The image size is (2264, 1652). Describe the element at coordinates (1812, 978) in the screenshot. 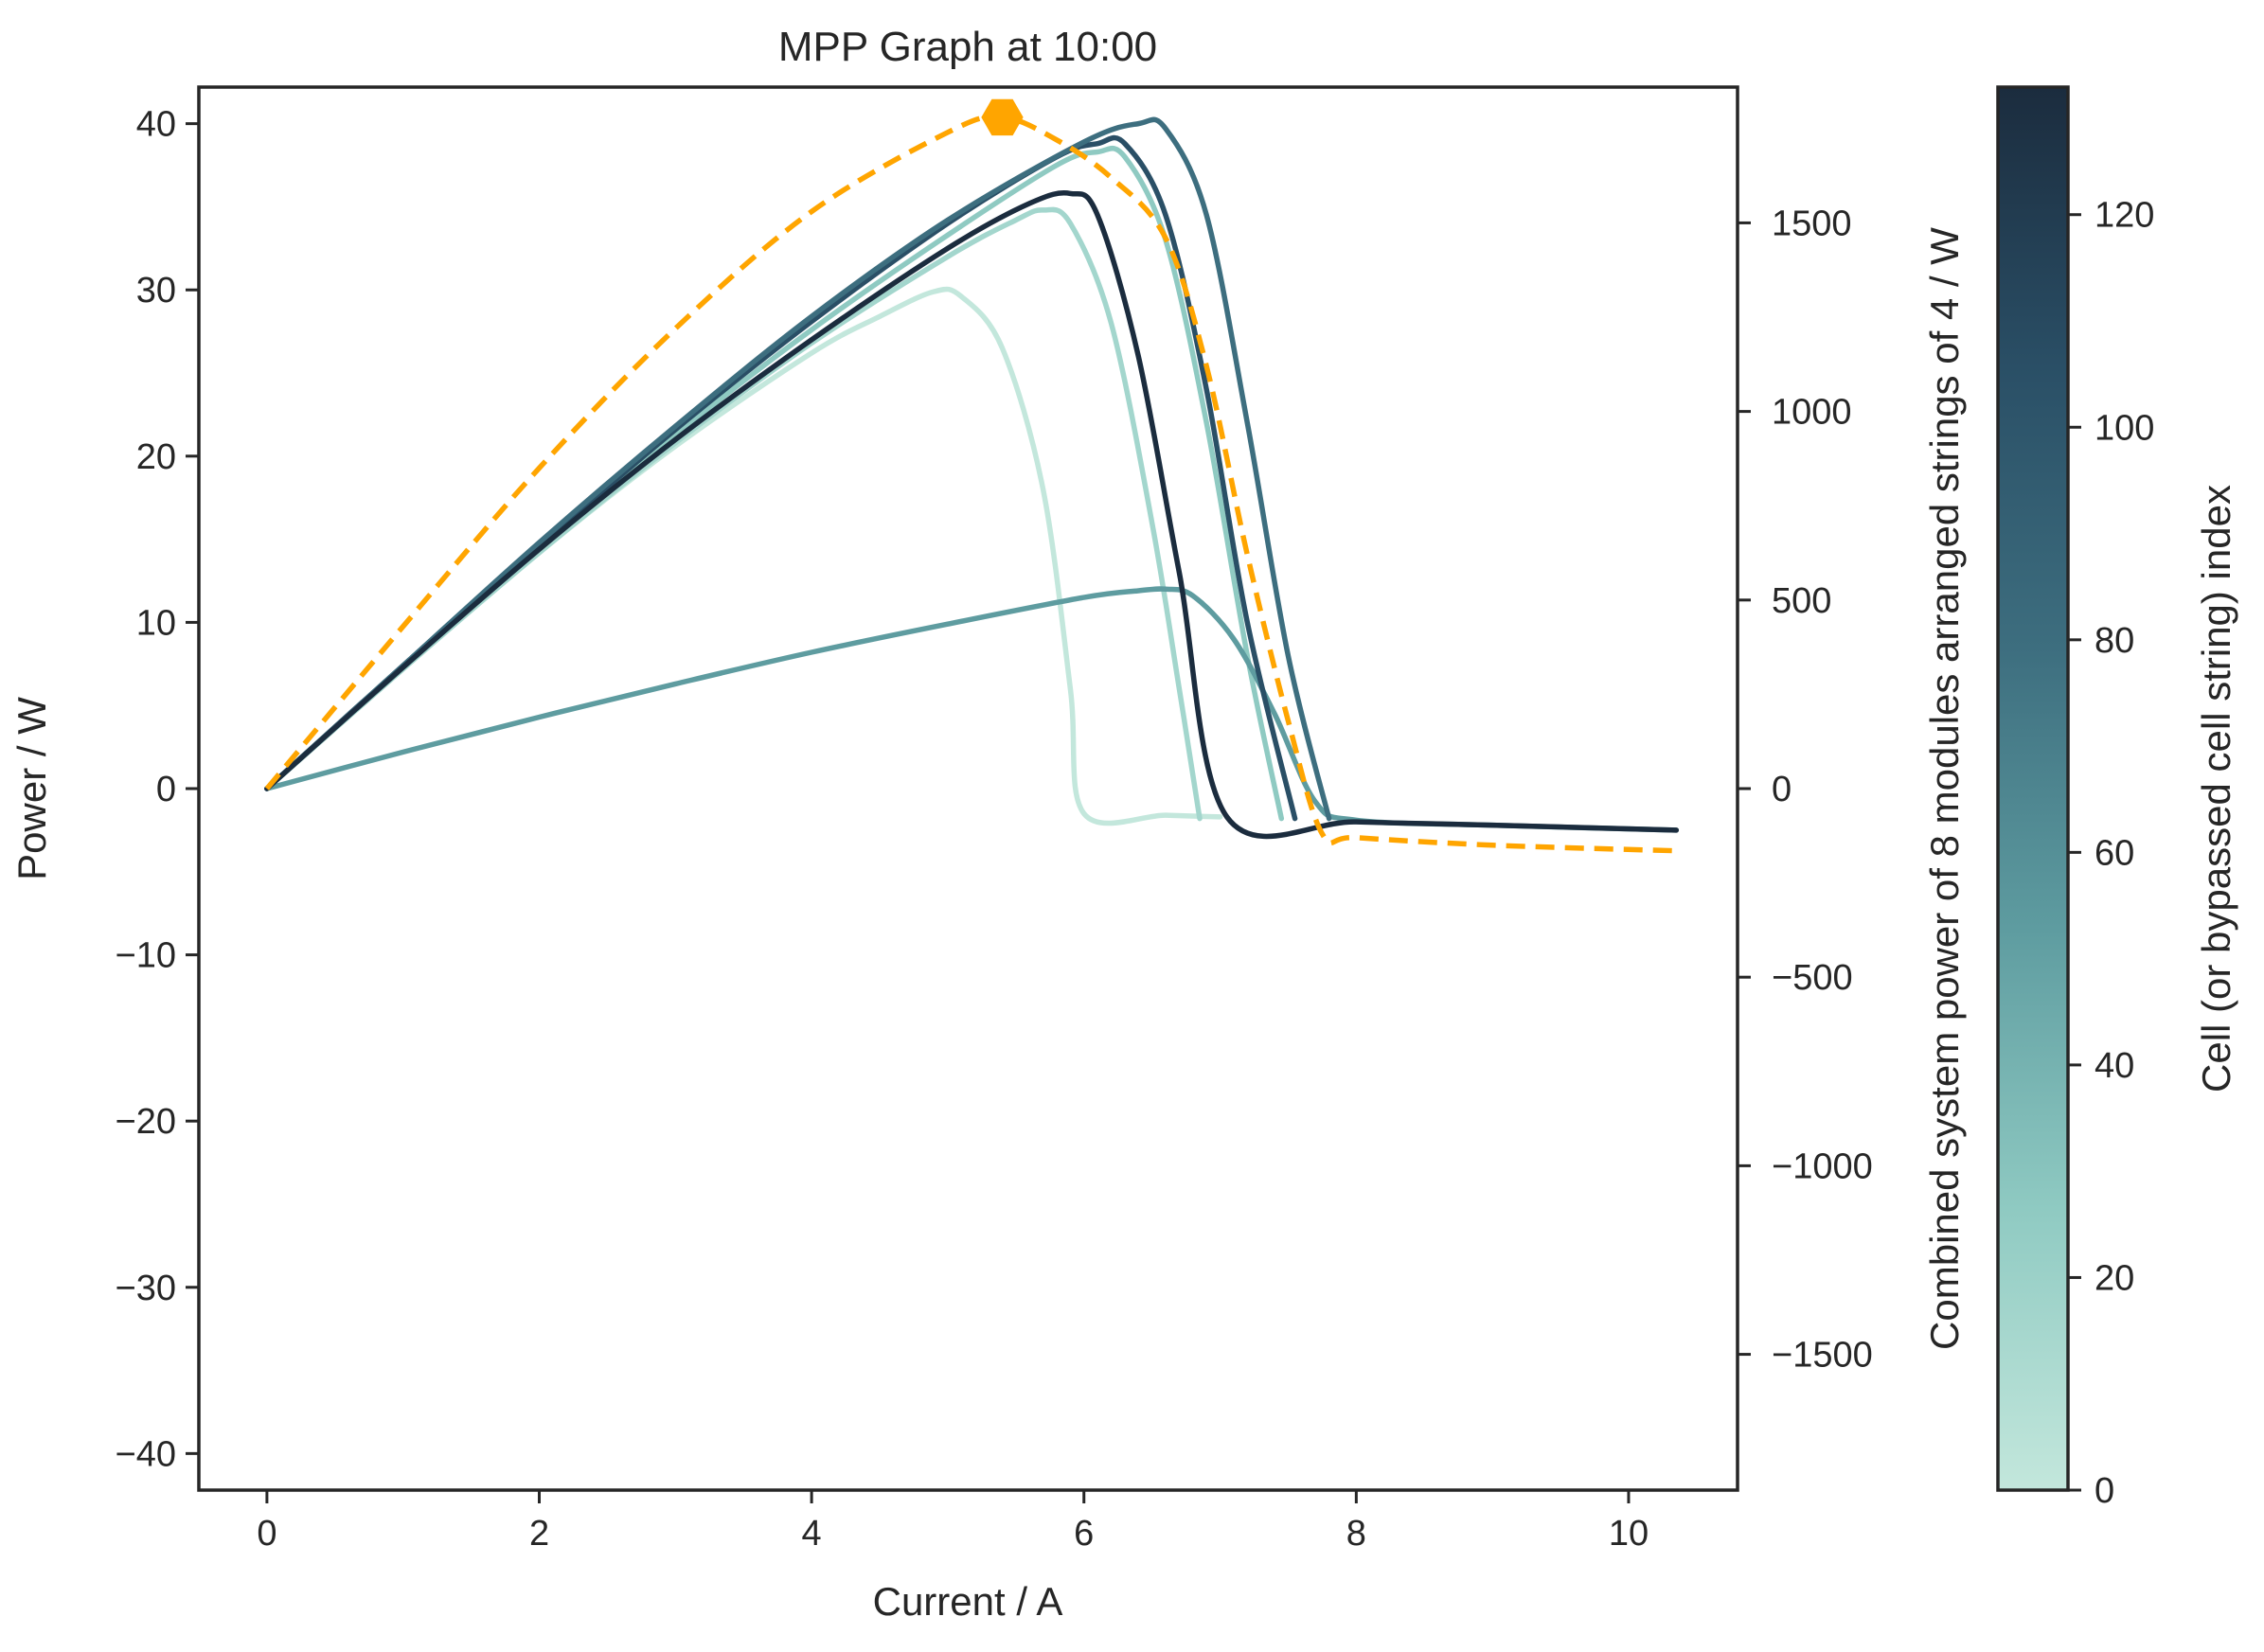

I see `y2-tick-label: −500` at that location.